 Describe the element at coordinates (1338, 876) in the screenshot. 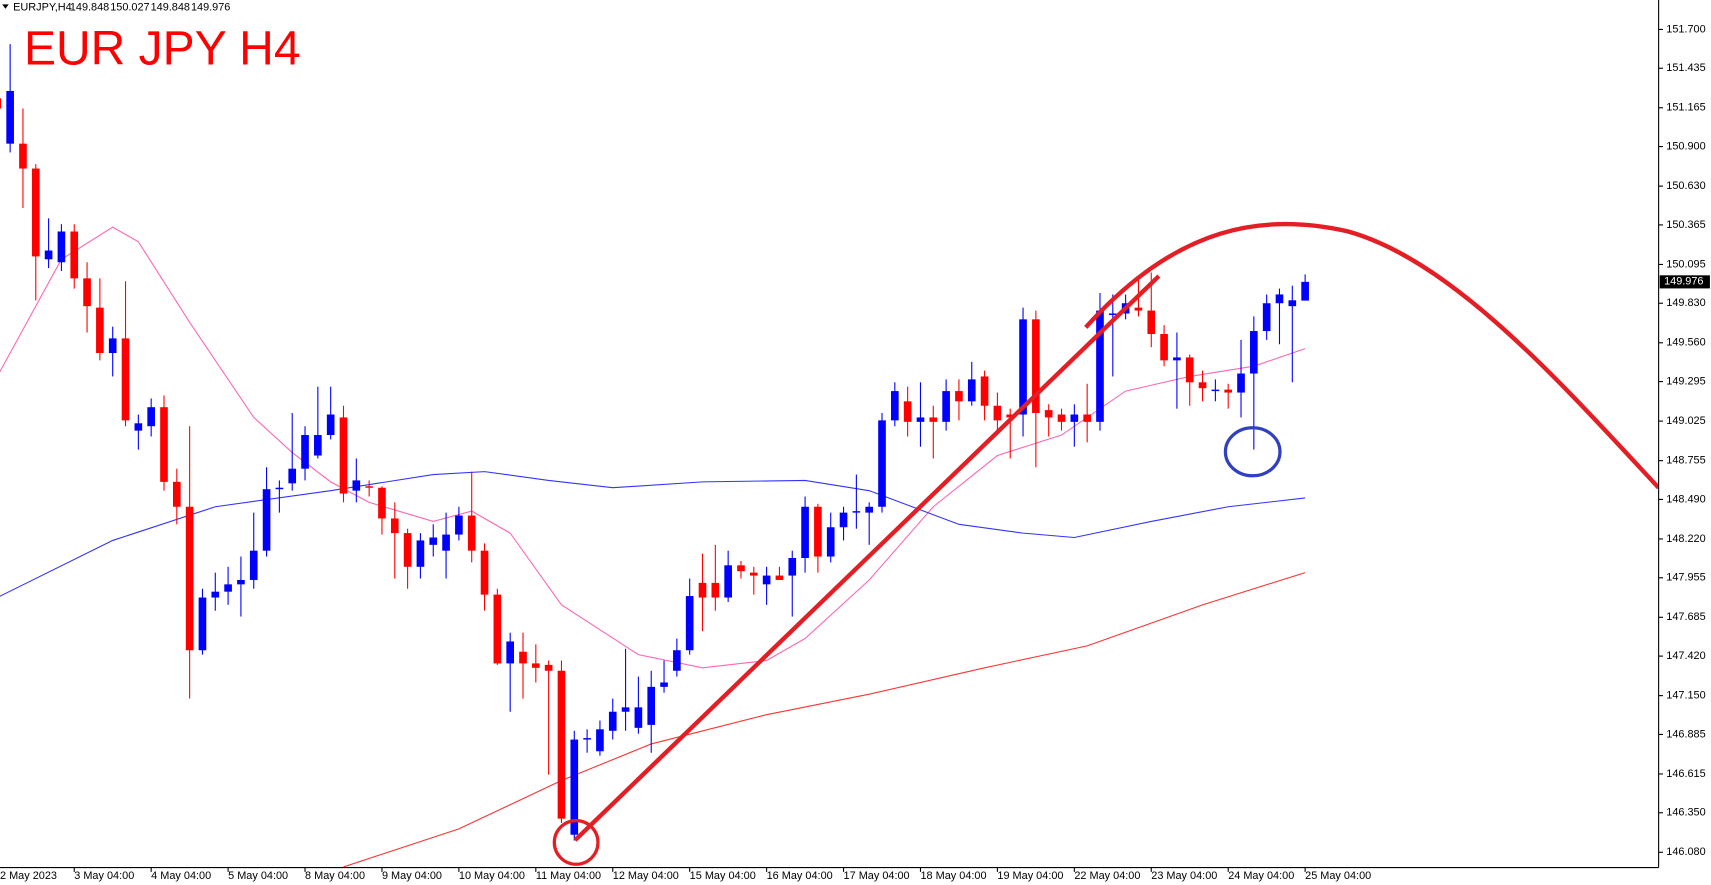

I see `x-tick-label: 25 May 04:00` at that location.